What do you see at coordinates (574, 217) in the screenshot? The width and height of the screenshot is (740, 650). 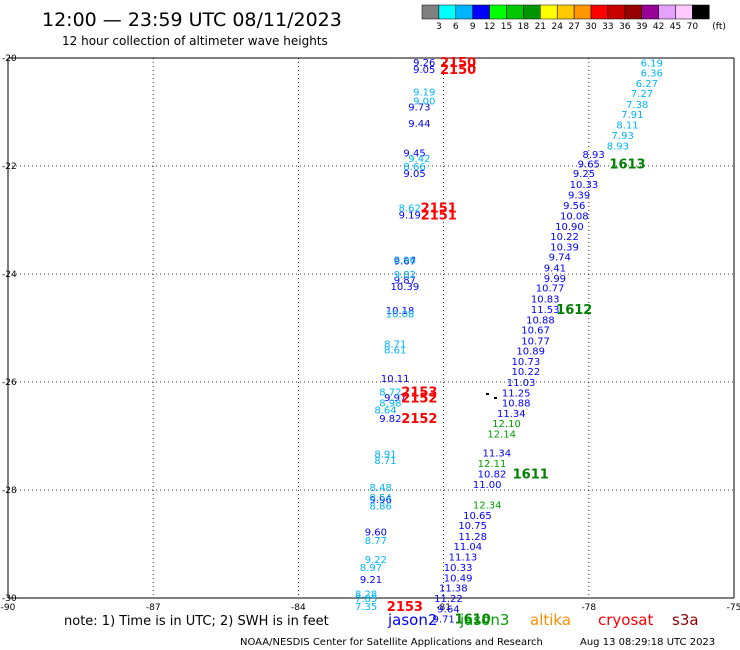 I see `data-point-jason2: 10.08` at bounding box center [574, 217].